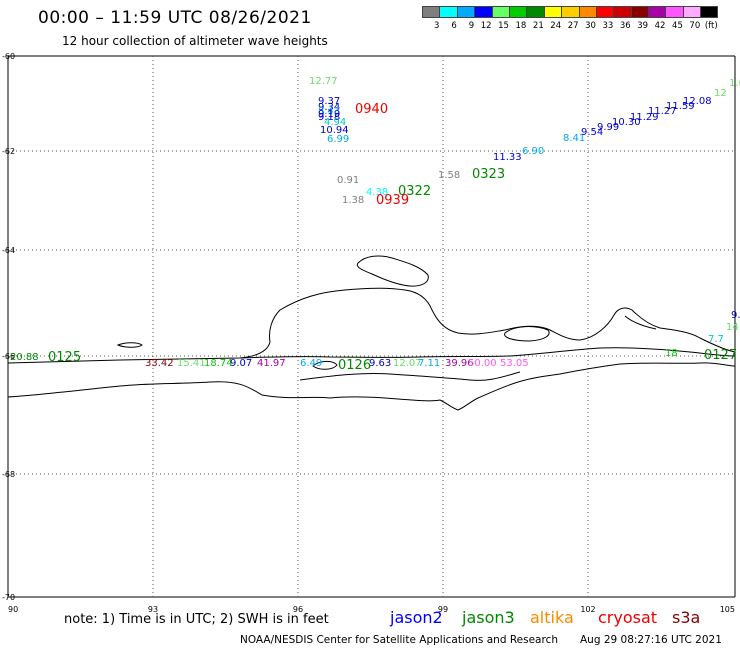 Image resolution: width=740 pixels, height=650 pixels. Describe the element at coordinates (392, 271) in the screenshot. I see `island-1-outline` at that location.